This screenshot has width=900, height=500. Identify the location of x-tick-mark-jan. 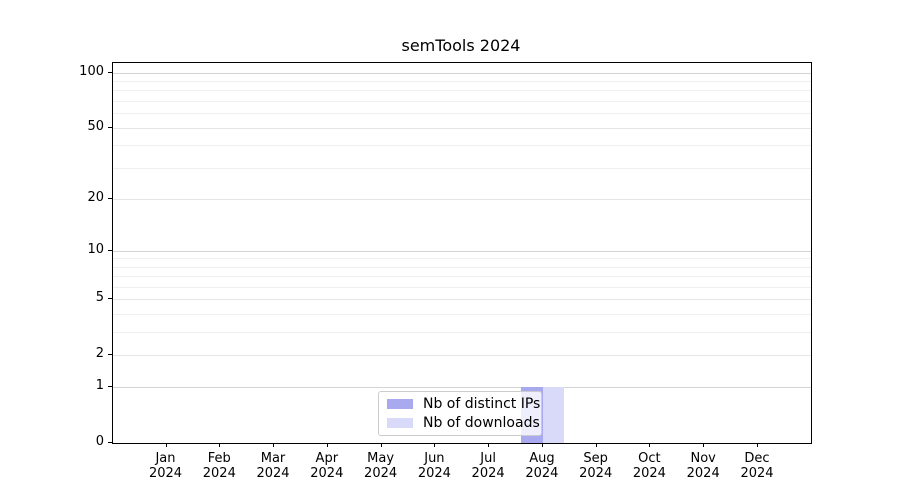
(166, 445).